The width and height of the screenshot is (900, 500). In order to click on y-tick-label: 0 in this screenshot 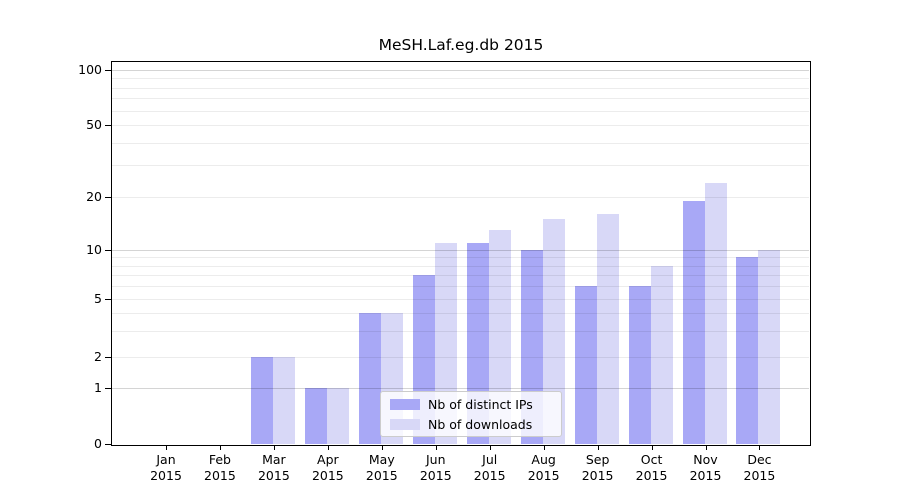, I will do `click(98, 443)`.